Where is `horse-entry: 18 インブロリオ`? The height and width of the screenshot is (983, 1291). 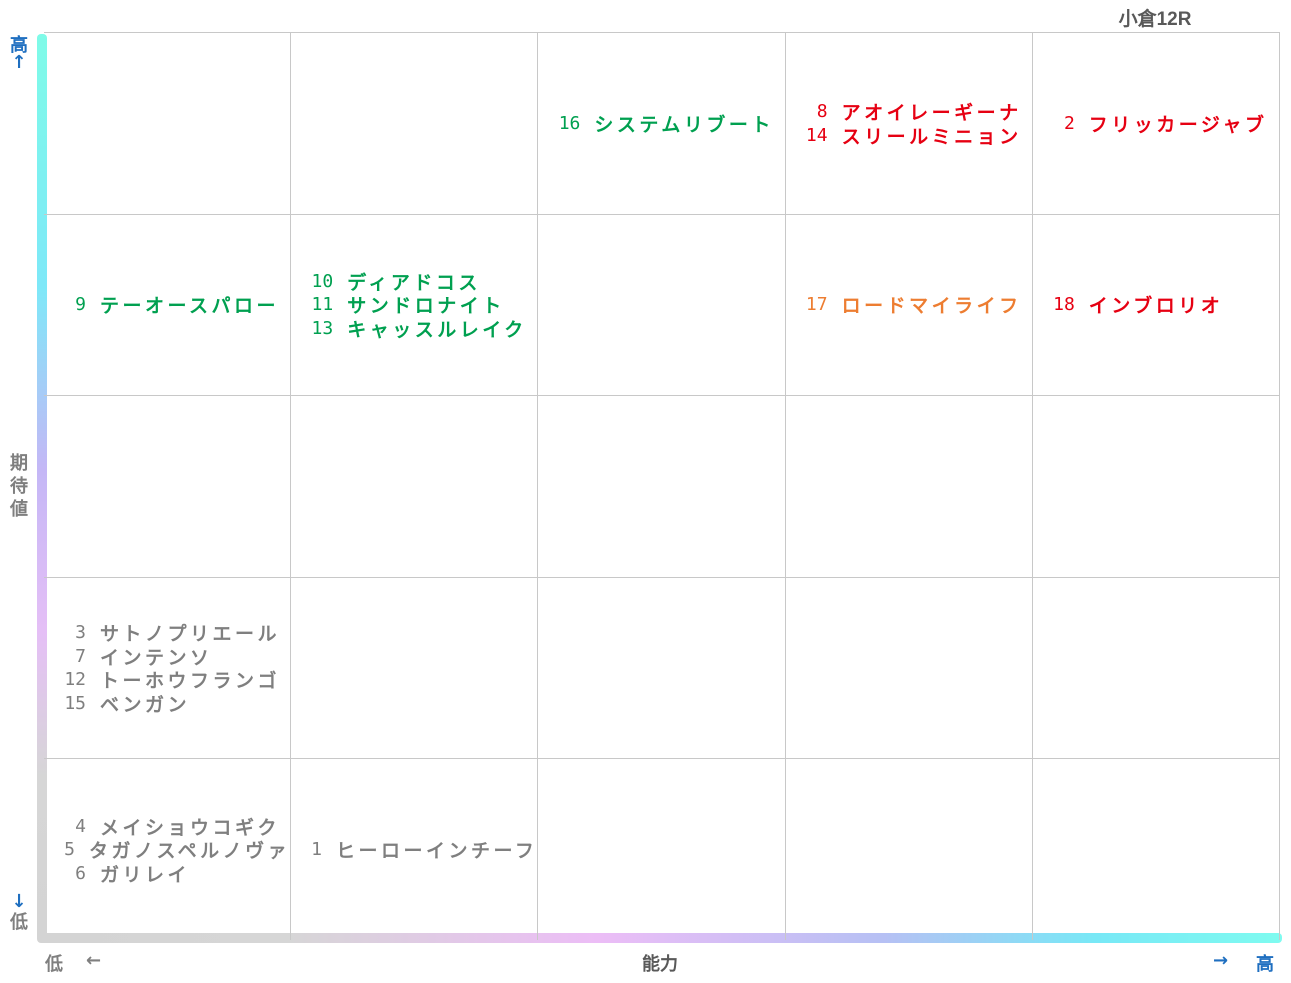
horse-entry: 18 インブロリオ is located at coordinates (1159, 305).